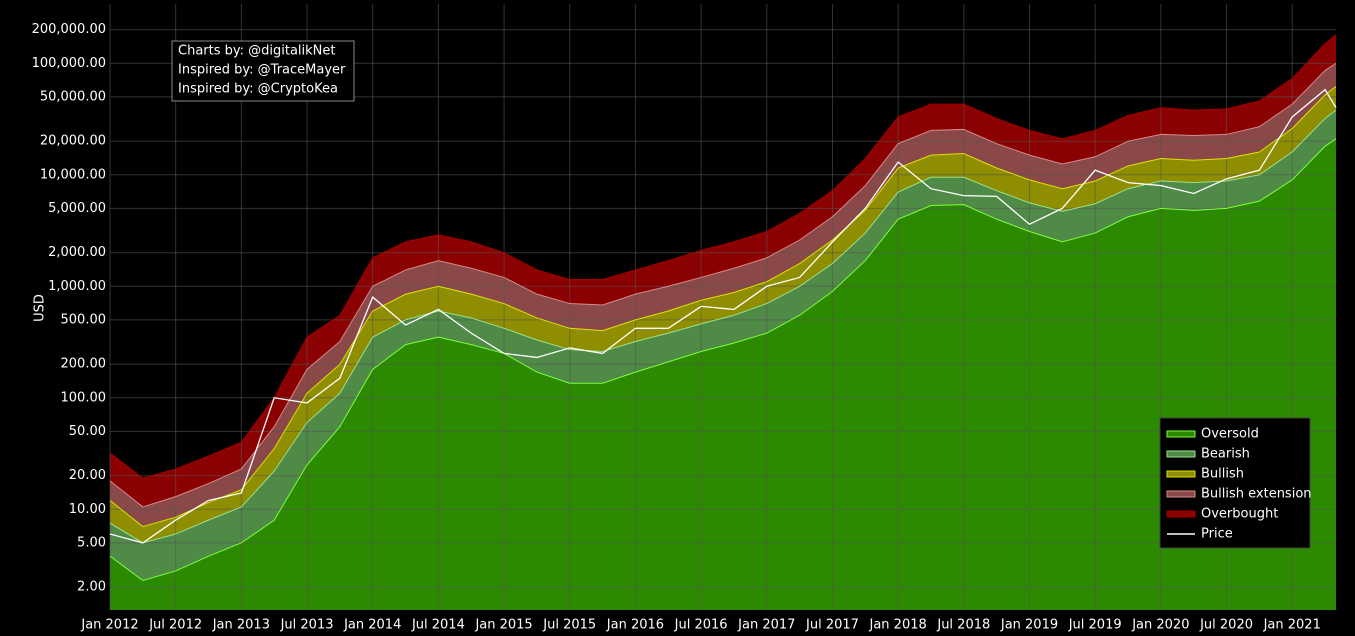 Image resolution: width=1355 pixels, height=636 pixels. I want to click on x-tick-label: Jul 2017, so click(832, 625).